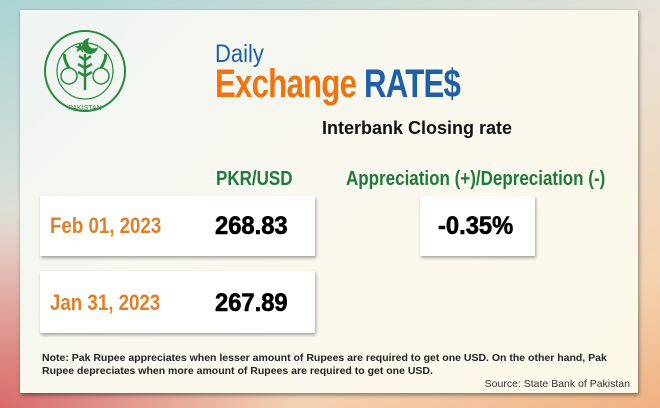 This screenshot has width=660, height=408. What do you see at coordinates (254, 179) in the screenshot?
I see `column-header-rate: PKR/USD` at bounding box center [254, 179].